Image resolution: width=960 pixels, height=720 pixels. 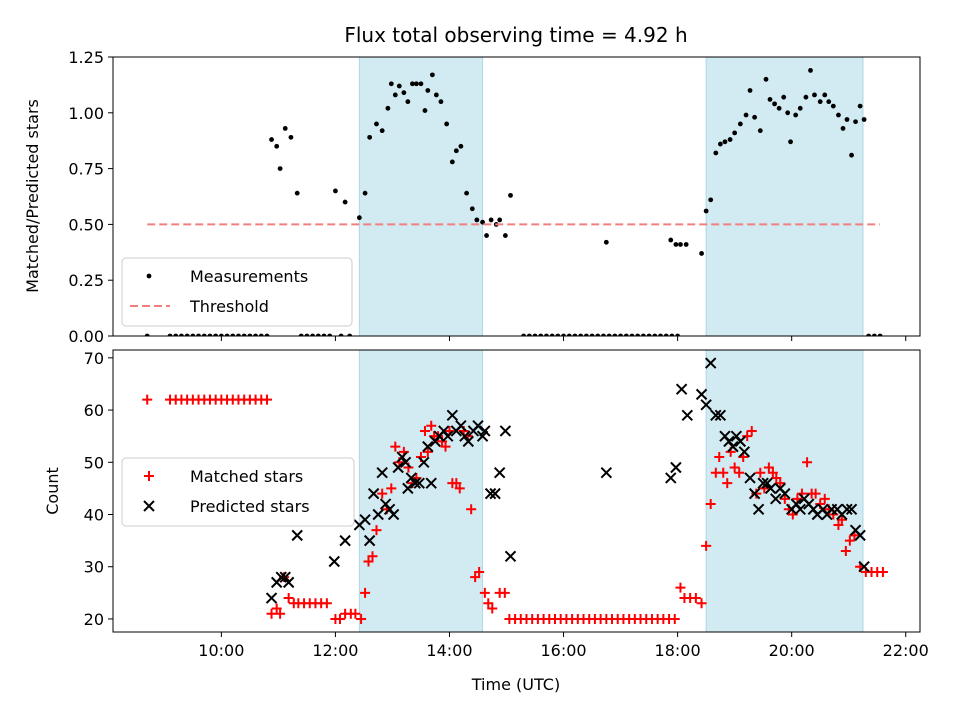 What do you see at coordinates (250, 506) in the screenshot?
I see `legend-label: Predicted stars` at bounding box center [250, 506].